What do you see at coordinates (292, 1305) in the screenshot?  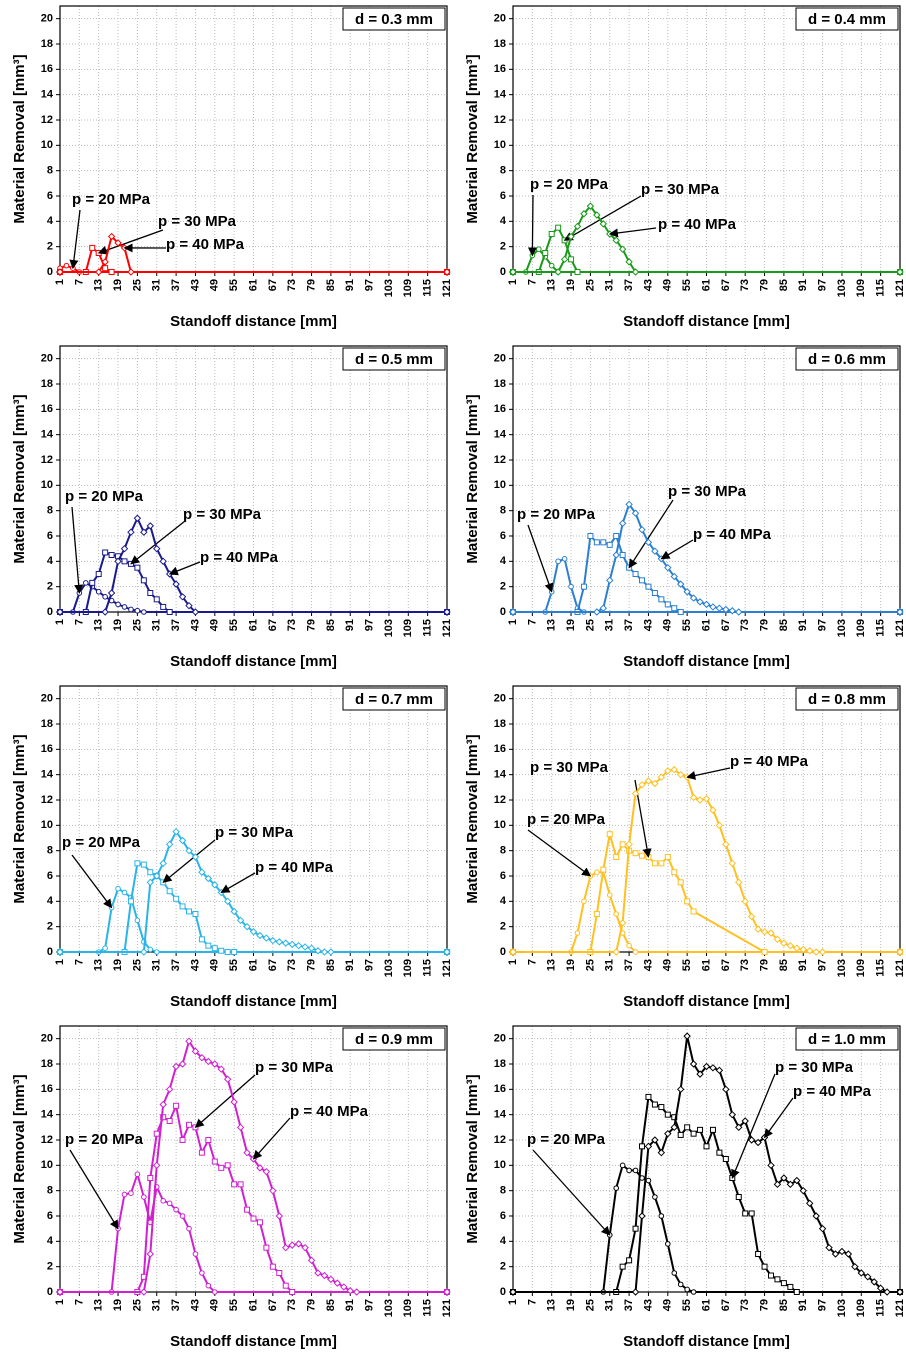 I see `x-tick-label: 73` at bounding box center [292, 1305].